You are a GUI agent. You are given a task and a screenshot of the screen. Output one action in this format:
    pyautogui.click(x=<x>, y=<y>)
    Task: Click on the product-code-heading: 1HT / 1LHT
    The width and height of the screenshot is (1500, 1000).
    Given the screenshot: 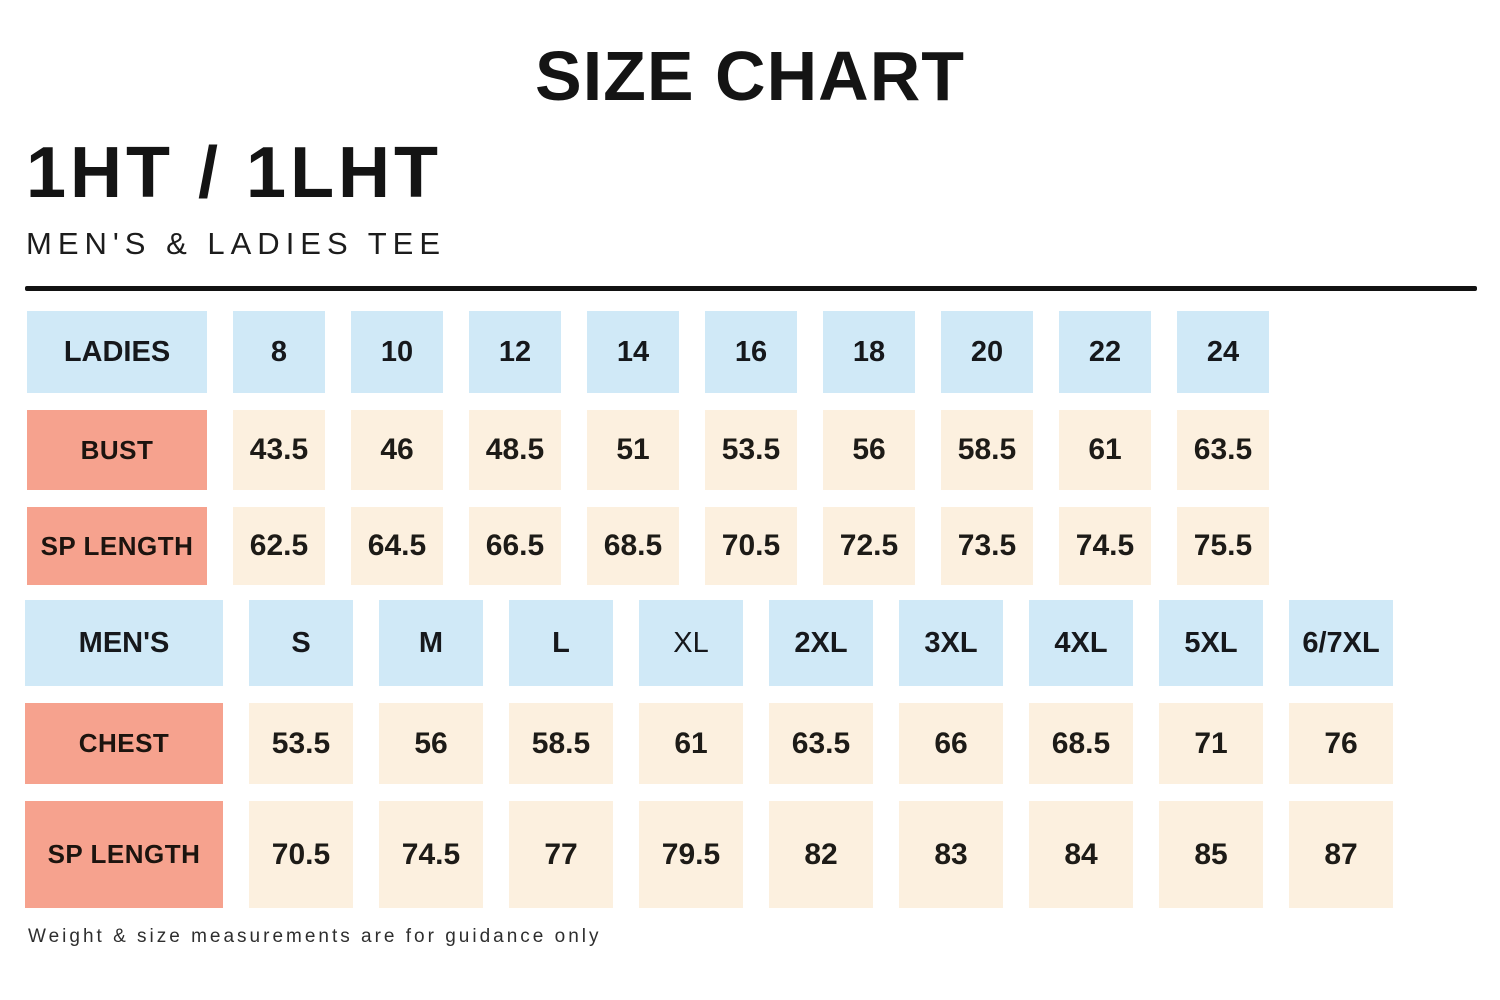 What is the action you would take?
    pyautogui.click(x=234, y=173)
    